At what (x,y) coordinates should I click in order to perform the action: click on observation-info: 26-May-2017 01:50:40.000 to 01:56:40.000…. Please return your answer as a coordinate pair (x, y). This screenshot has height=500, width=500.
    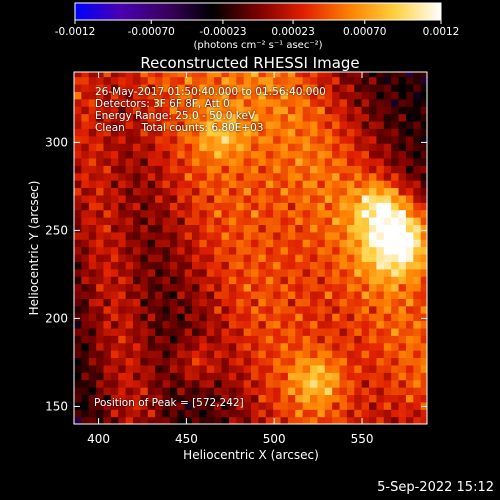
    Looking at the image, I should click on (210, 110).